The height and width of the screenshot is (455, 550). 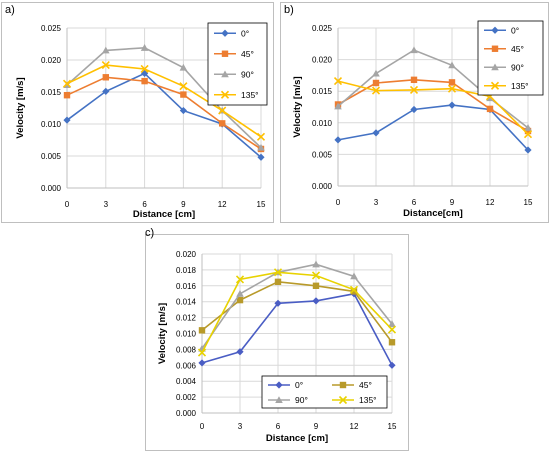 What do you see at coordinates (186, 286) in the screenshot?
I see `y-tick-label: 0.016` at bounding box center [186, 286].